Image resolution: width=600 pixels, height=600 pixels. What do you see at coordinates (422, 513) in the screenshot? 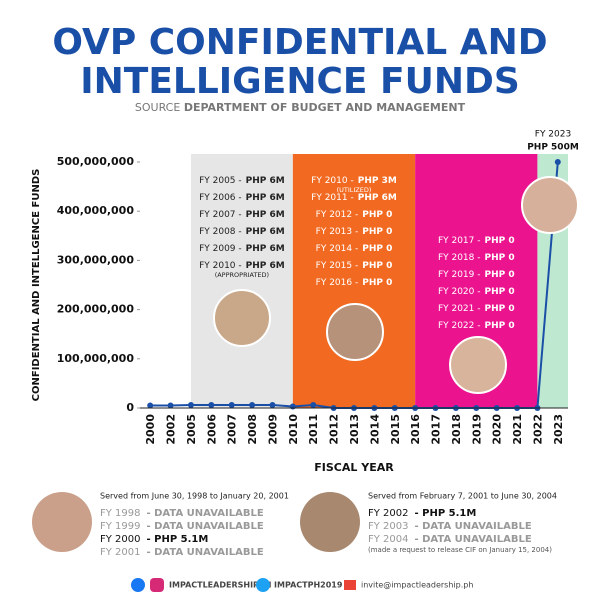
I see `footer-line: FY 2002 - PHP 5.1M` at bounding box center [422, 513].